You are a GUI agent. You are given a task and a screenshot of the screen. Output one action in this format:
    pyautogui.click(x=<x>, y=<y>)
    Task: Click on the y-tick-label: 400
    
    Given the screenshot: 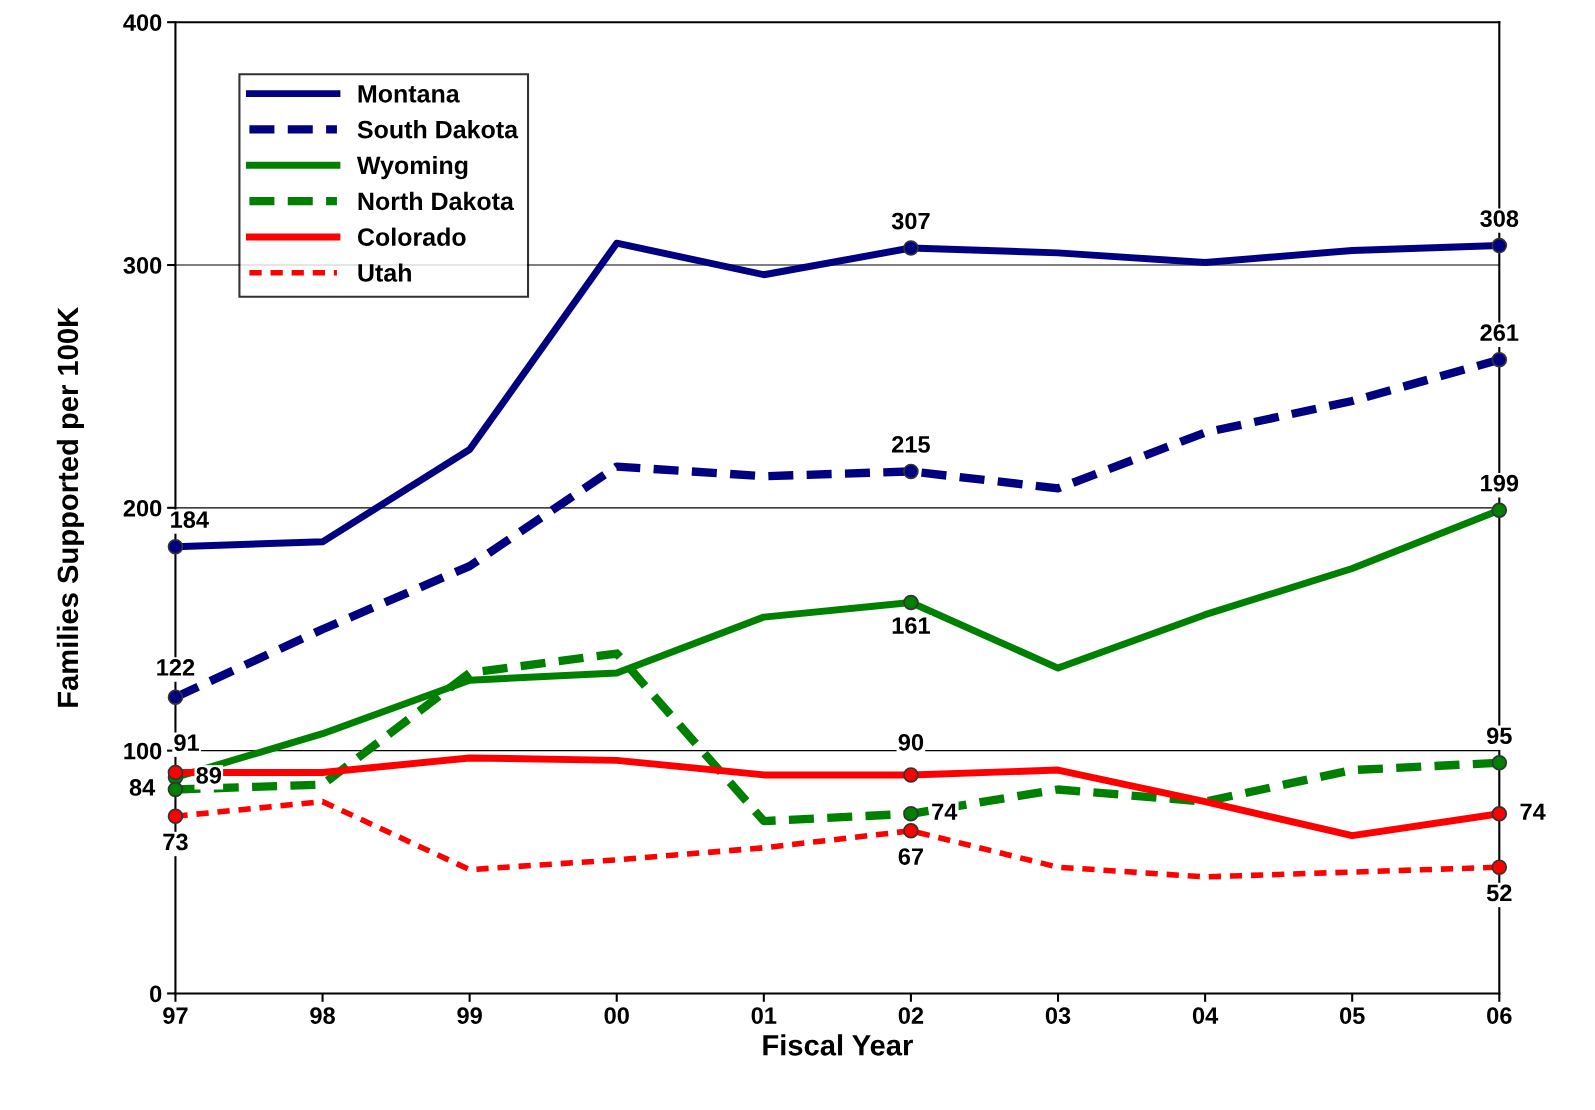 What is the action you would take?
    pyautogui.click(x=142, y=22)
    